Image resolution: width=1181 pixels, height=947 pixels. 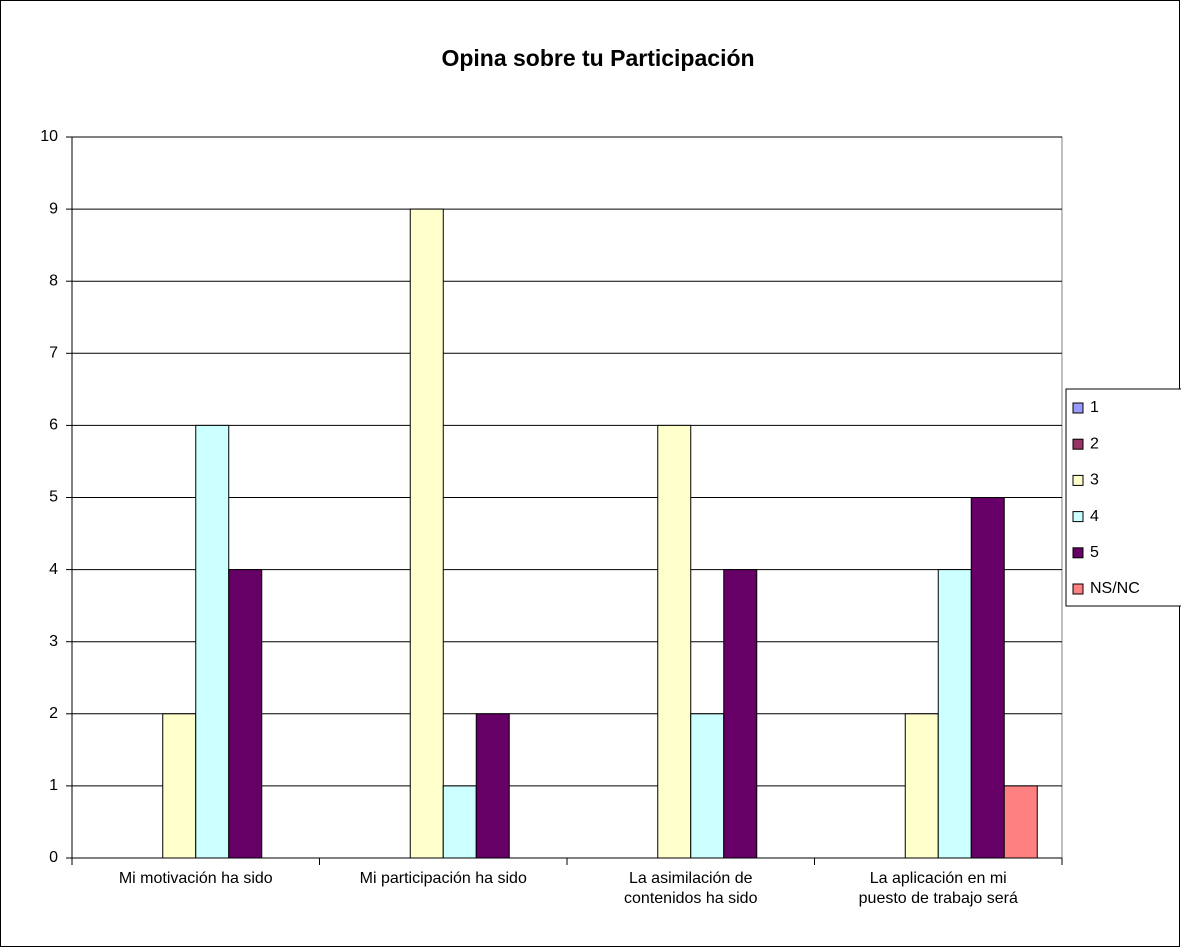 What do you see at coordinates (53, 497) in the screenshot?
I see `y-tick-label: 5` at bounding box center [53, 497].